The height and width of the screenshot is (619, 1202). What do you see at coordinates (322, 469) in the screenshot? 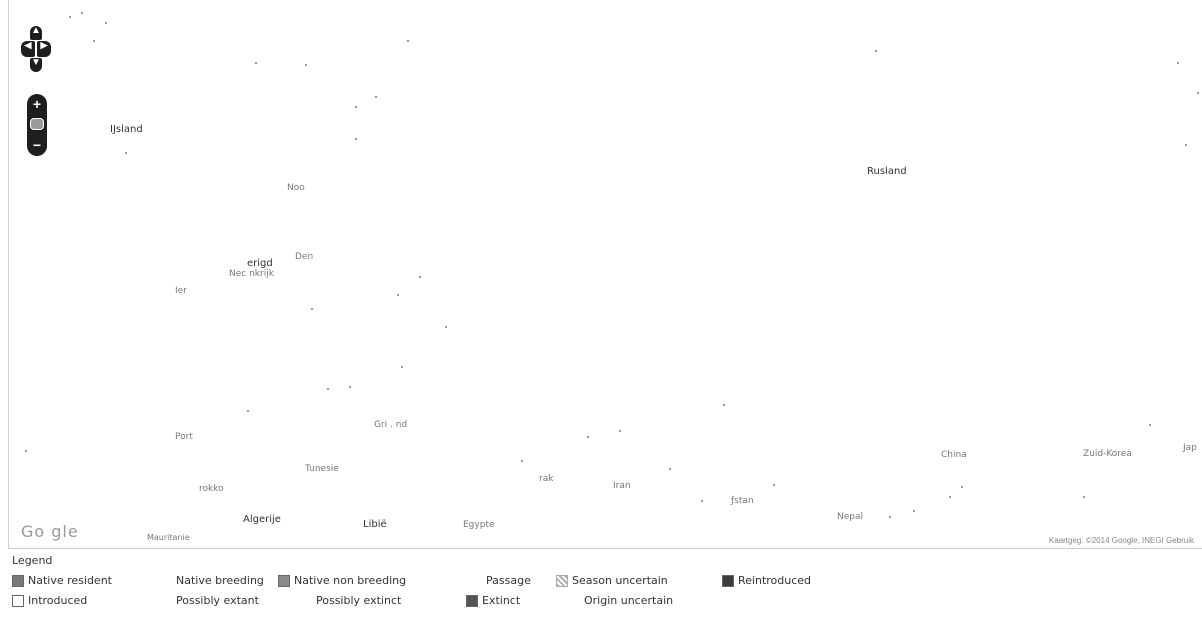
I see `label-tunisia: Tunesie` at bounding box center [322, 469].